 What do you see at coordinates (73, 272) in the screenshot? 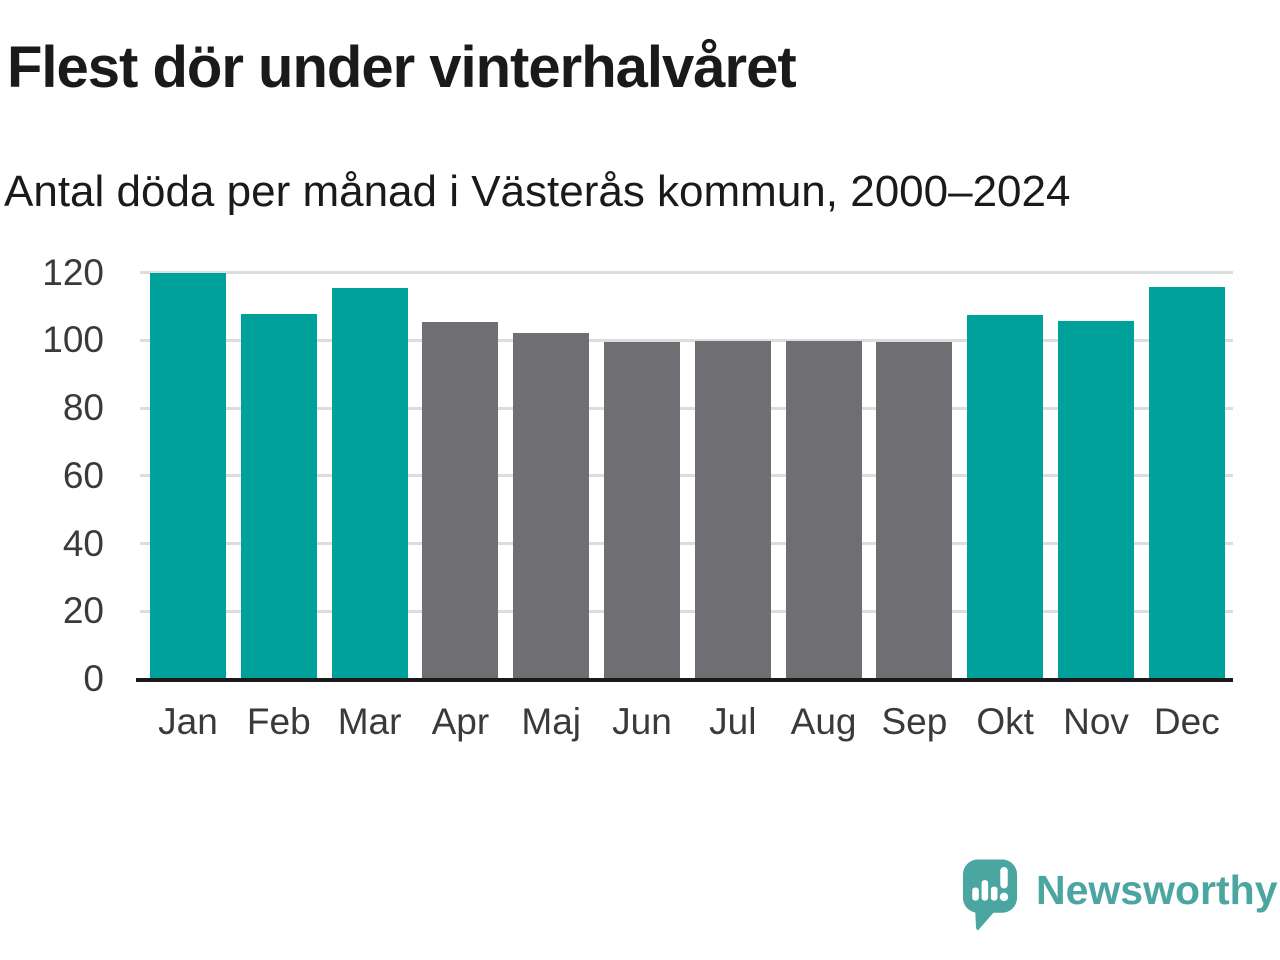
I see `y-tick-label-120: 120` at bounding box center [73, 272].